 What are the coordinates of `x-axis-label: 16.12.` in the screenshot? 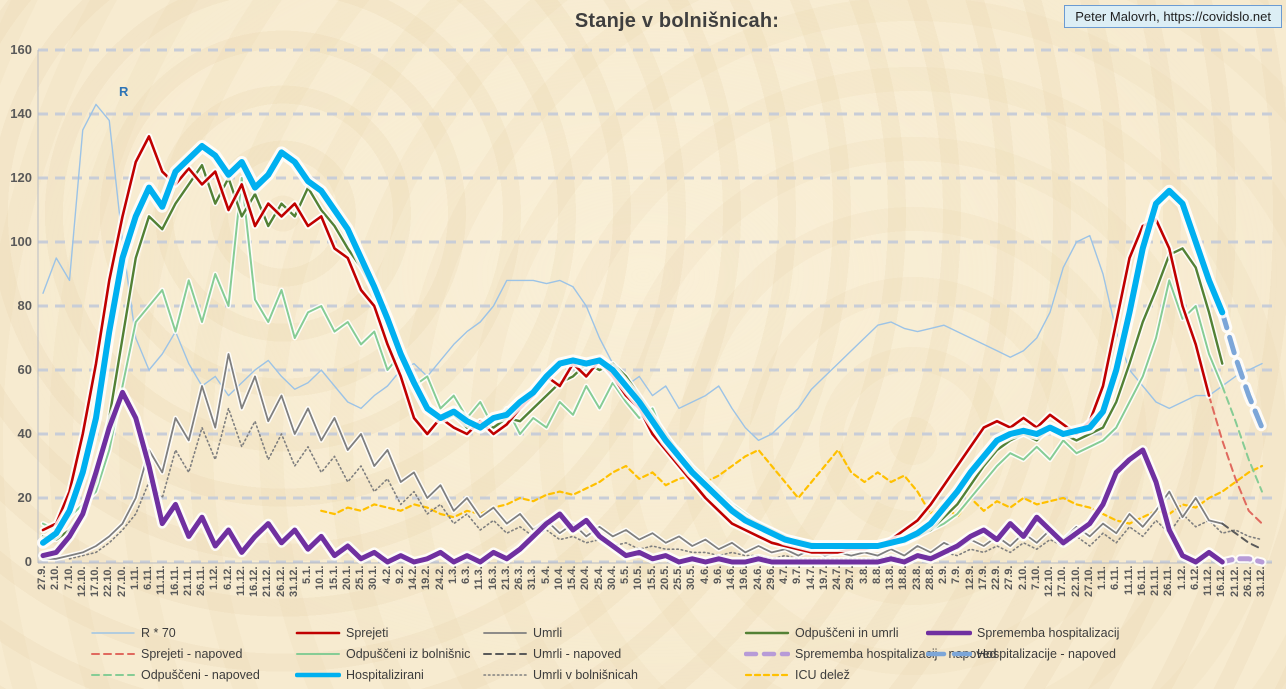 It's located at (254, 581).